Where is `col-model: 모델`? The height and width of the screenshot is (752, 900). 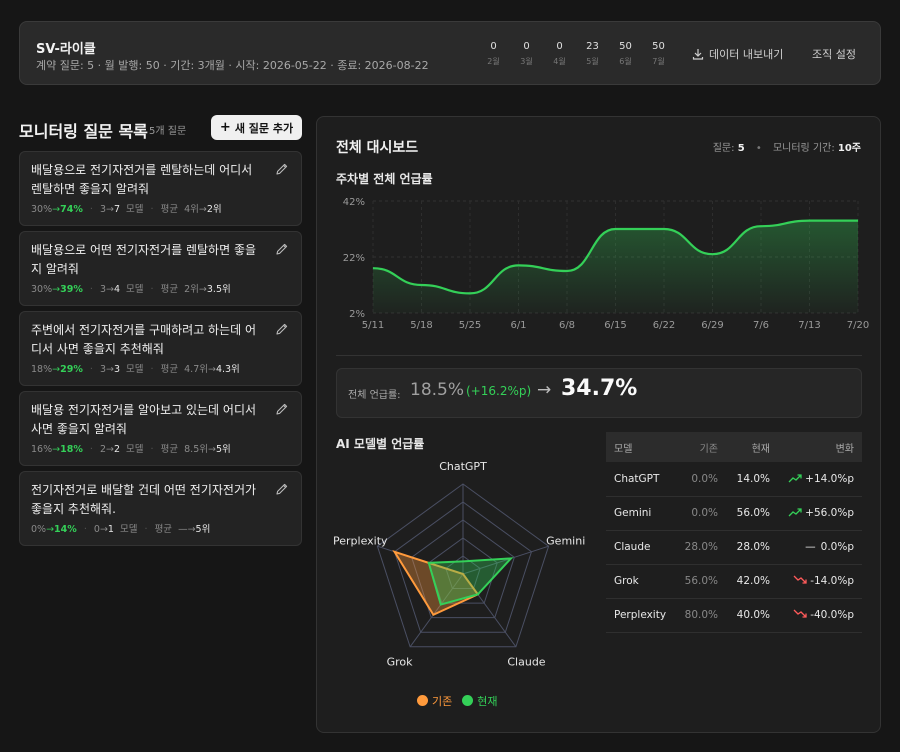 col-model: 모델 is located at coordinates (641, 447).